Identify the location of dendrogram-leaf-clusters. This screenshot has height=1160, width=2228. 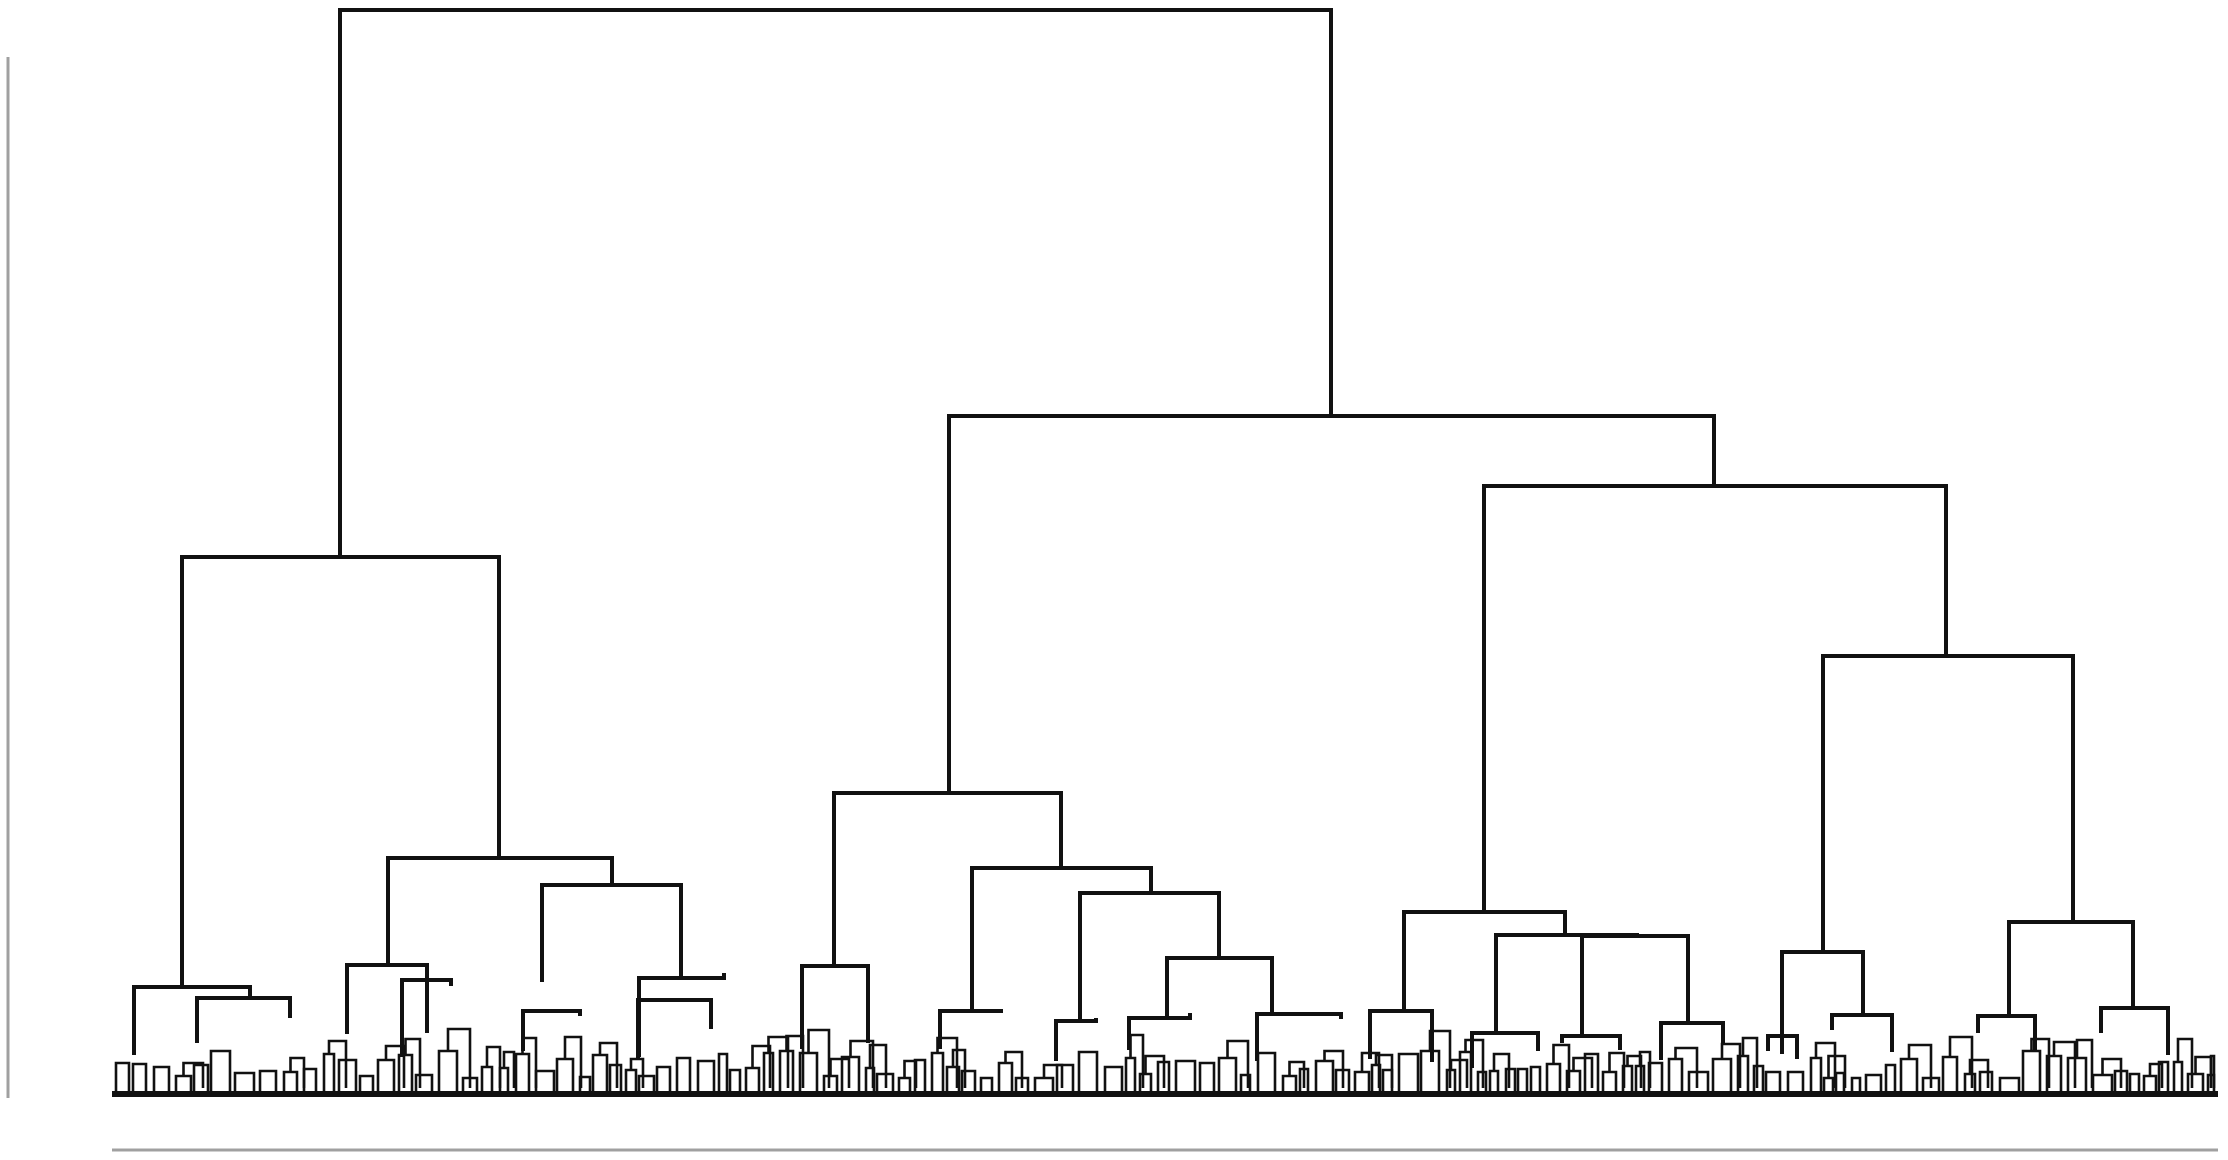
(1165, 1060).